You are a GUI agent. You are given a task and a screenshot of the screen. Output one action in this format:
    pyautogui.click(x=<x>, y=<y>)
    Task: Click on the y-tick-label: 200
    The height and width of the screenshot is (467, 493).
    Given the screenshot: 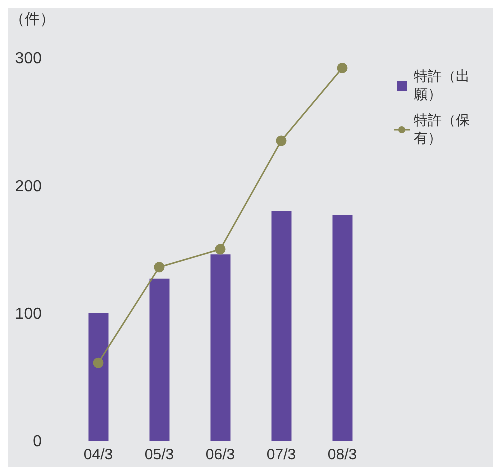 What is the action you would take?
    pyautogui.click(x=28, y=187)
    